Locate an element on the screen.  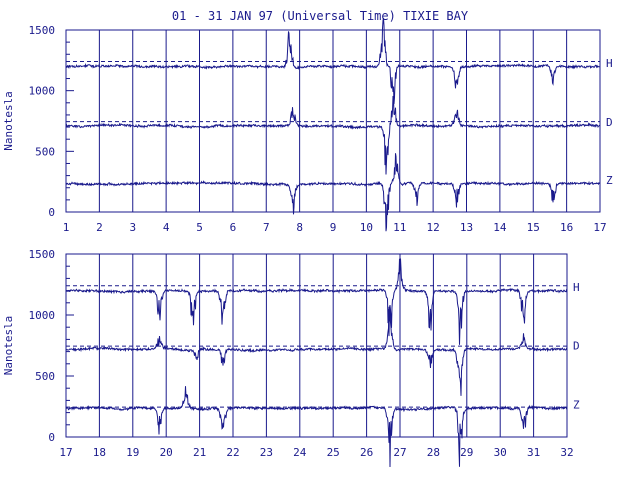
x-tick-label: 22 is located at coordinates (232, 452).